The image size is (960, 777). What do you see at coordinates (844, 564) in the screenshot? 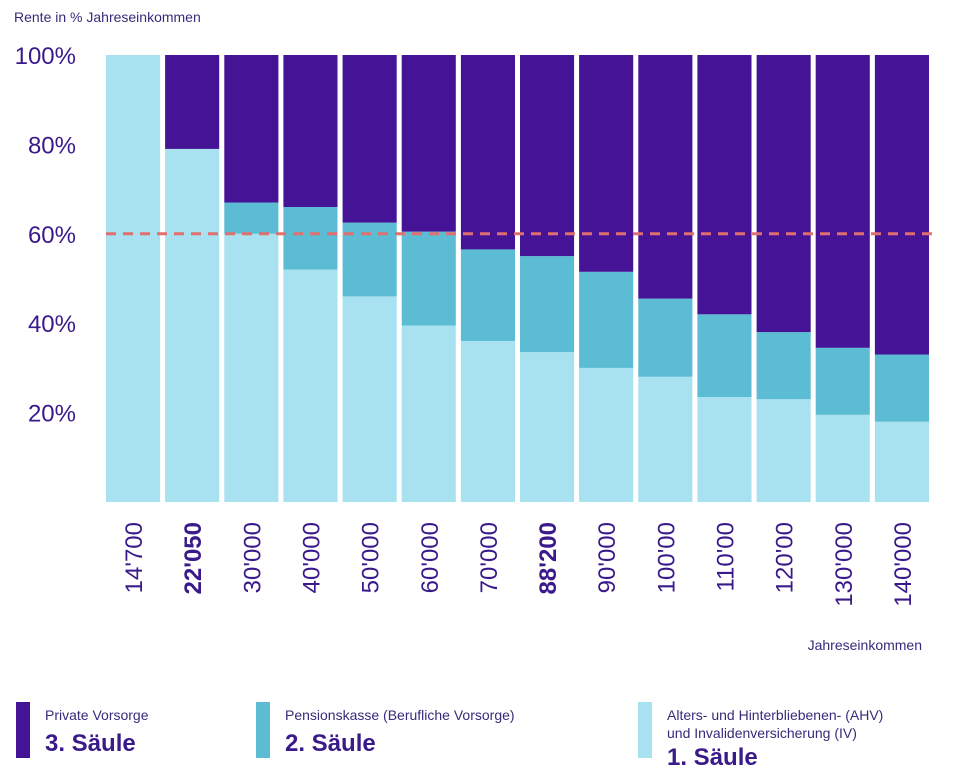
I see `x-tick-label: 130'000` at bounding box center [844, 564].